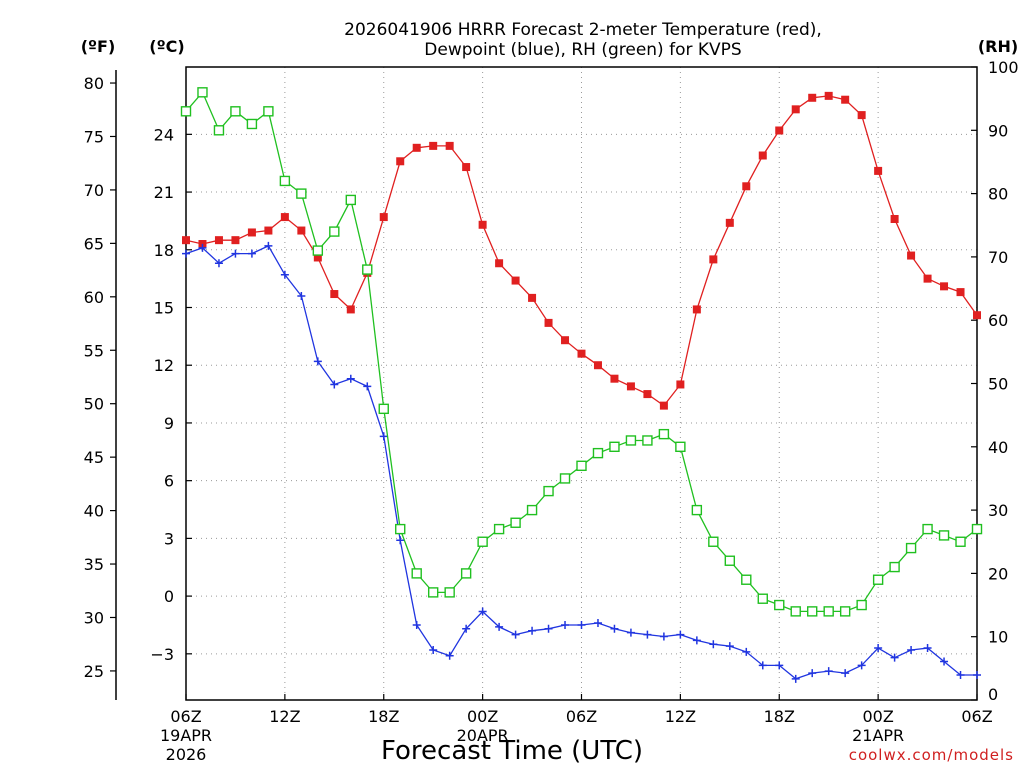  Describe the element at coordinates (94, 457) in the screenshot. I see `fahrenheit-tick-label: 45` at that location.